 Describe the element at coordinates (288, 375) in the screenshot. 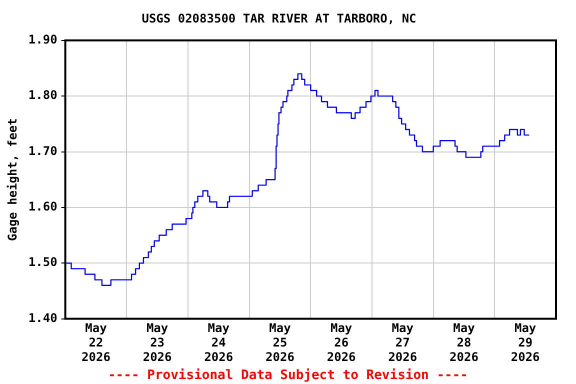

I see `text: ---- Provisional Data Subject to Revision ----` at that location.